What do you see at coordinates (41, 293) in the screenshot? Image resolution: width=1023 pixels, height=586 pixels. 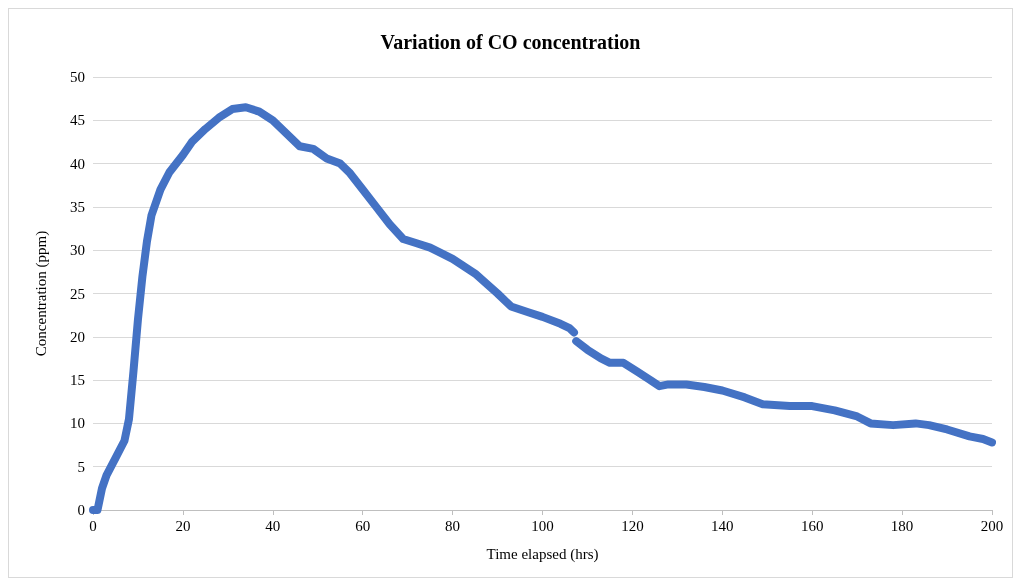 I see `y-axis-title: Concentration (ppm)` at bounding box center [41, 293].